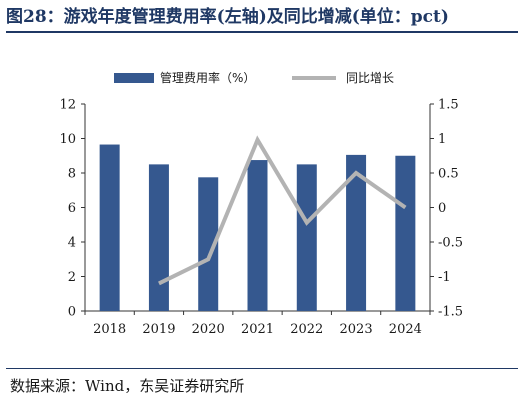  I want to click on title-divider, so click(262, 32).